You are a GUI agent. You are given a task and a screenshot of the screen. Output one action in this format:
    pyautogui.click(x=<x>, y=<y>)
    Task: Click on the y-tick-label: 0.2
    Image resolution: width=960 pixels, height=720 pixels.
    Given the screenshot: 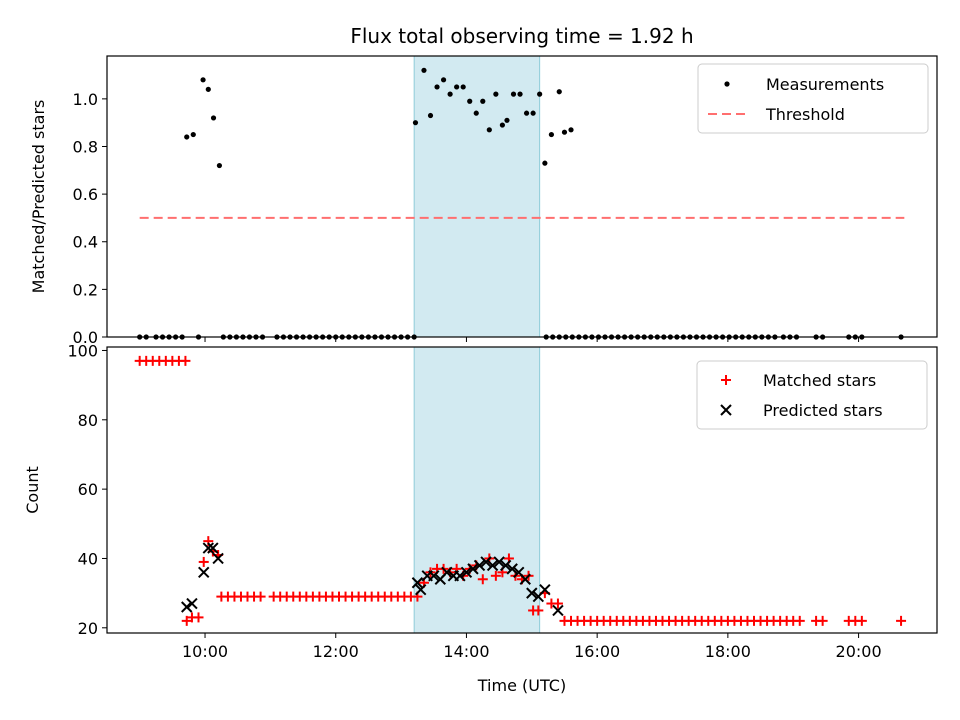 What is the action you would take?
    pyautogui.click(x=85, y=289)
    